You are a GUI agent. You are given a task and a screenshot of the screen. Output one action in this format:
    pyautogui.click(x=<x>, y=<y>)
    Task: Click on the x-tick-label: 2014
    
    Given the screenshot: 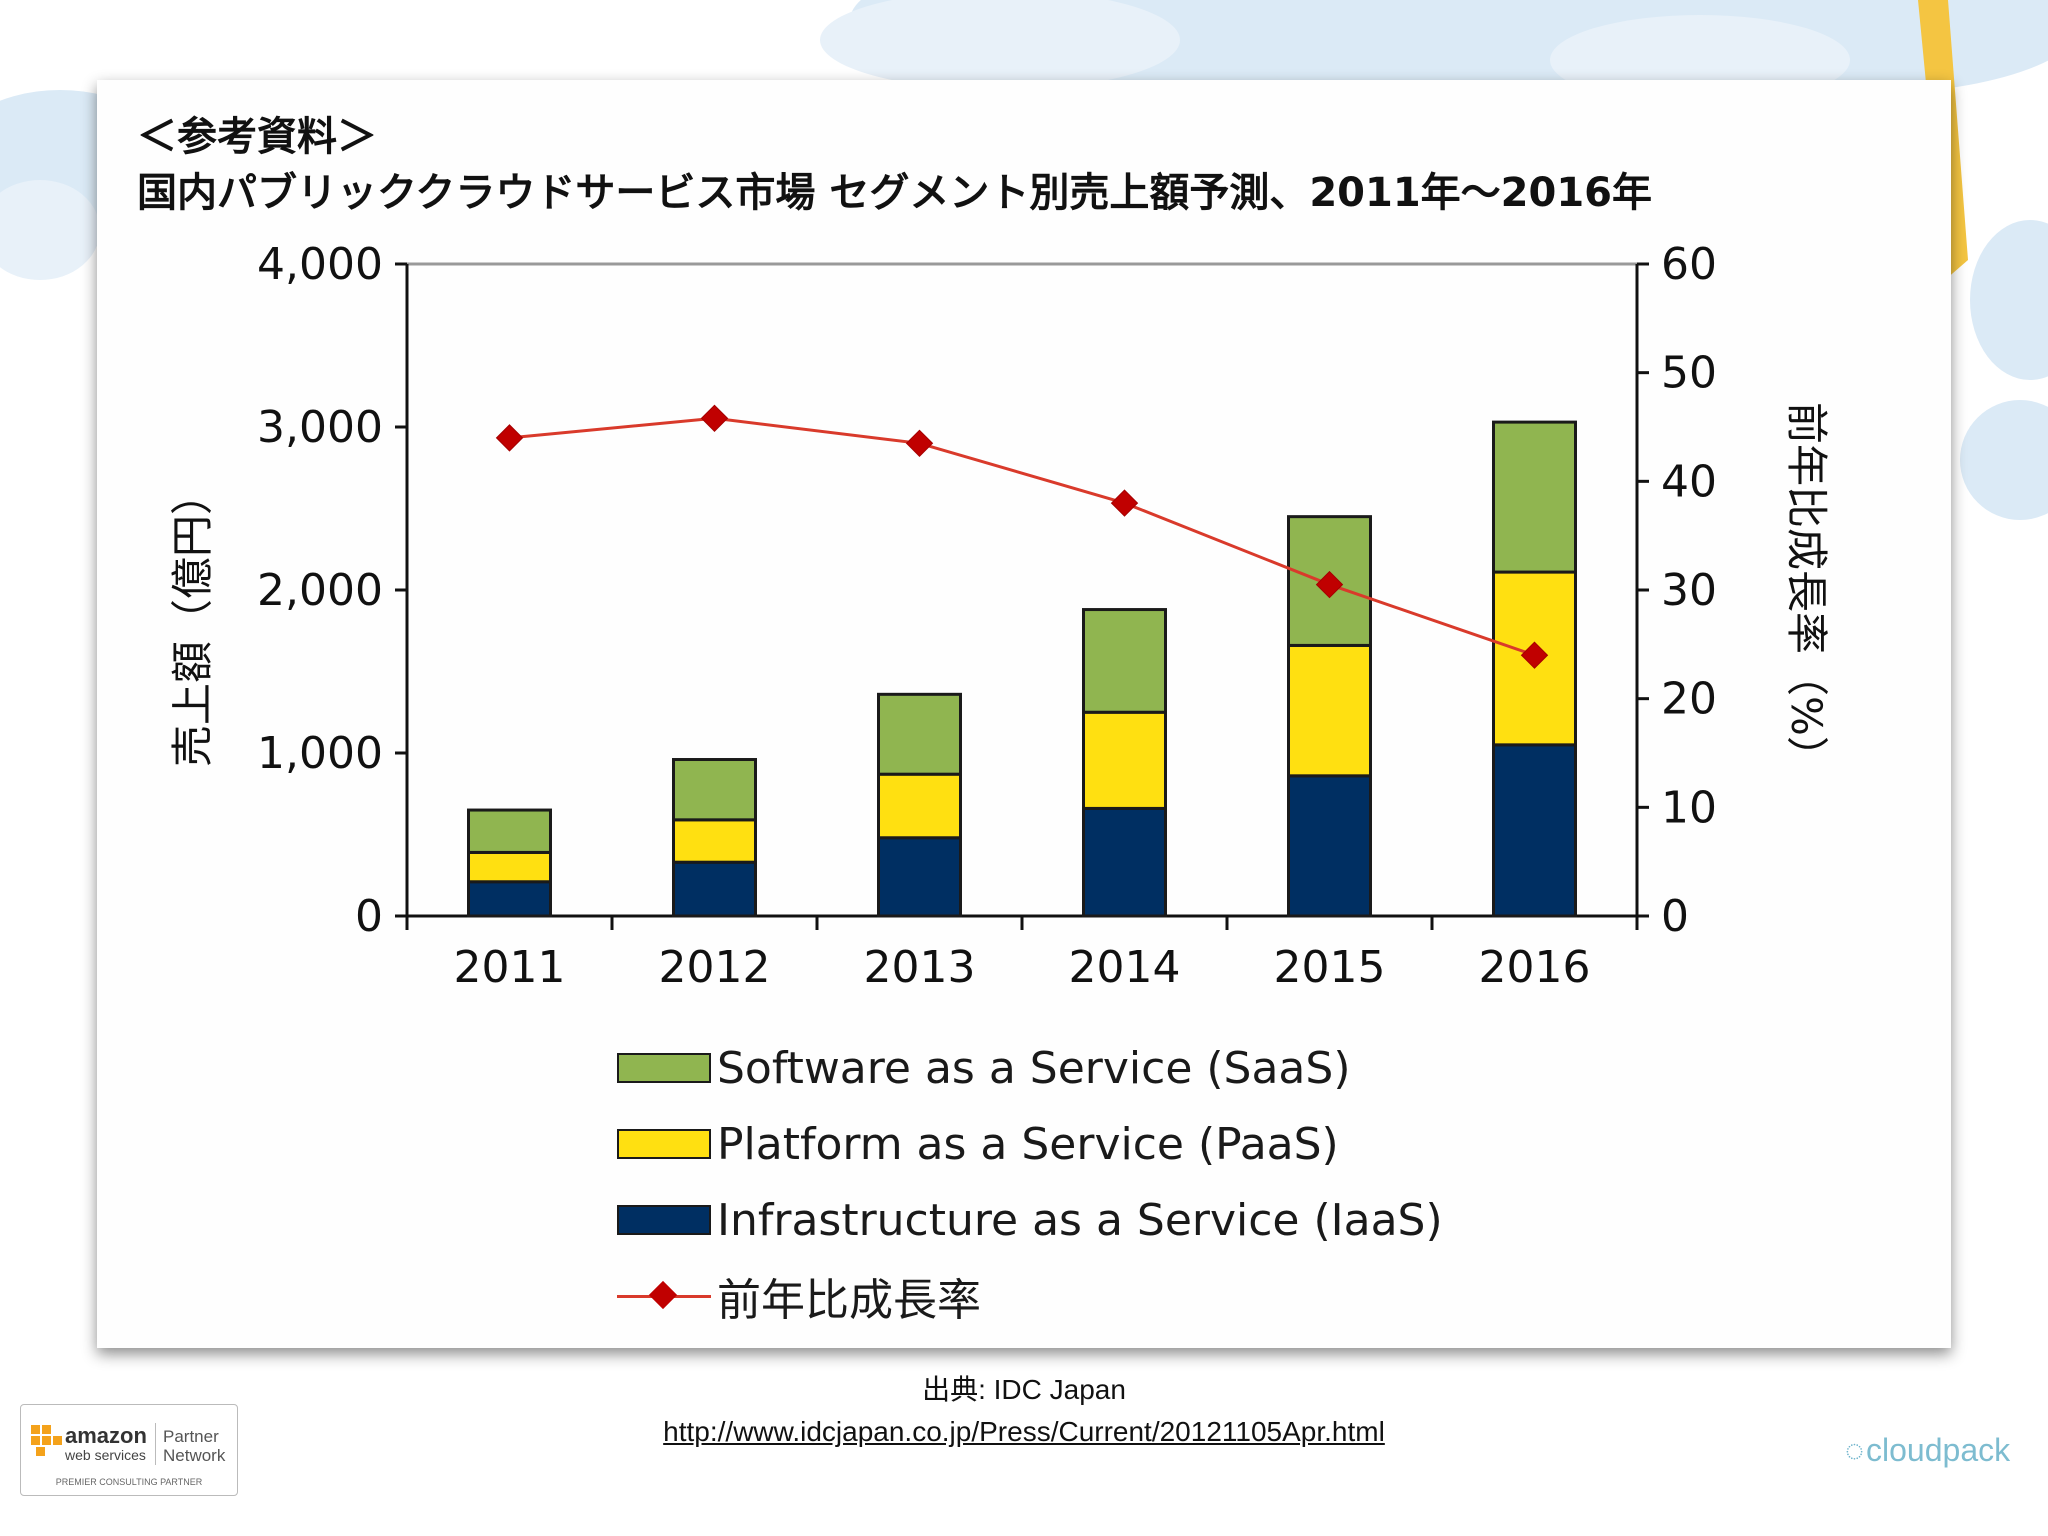 What is the action you would take?
    pyautogui.click(x=1125, y=967)
    